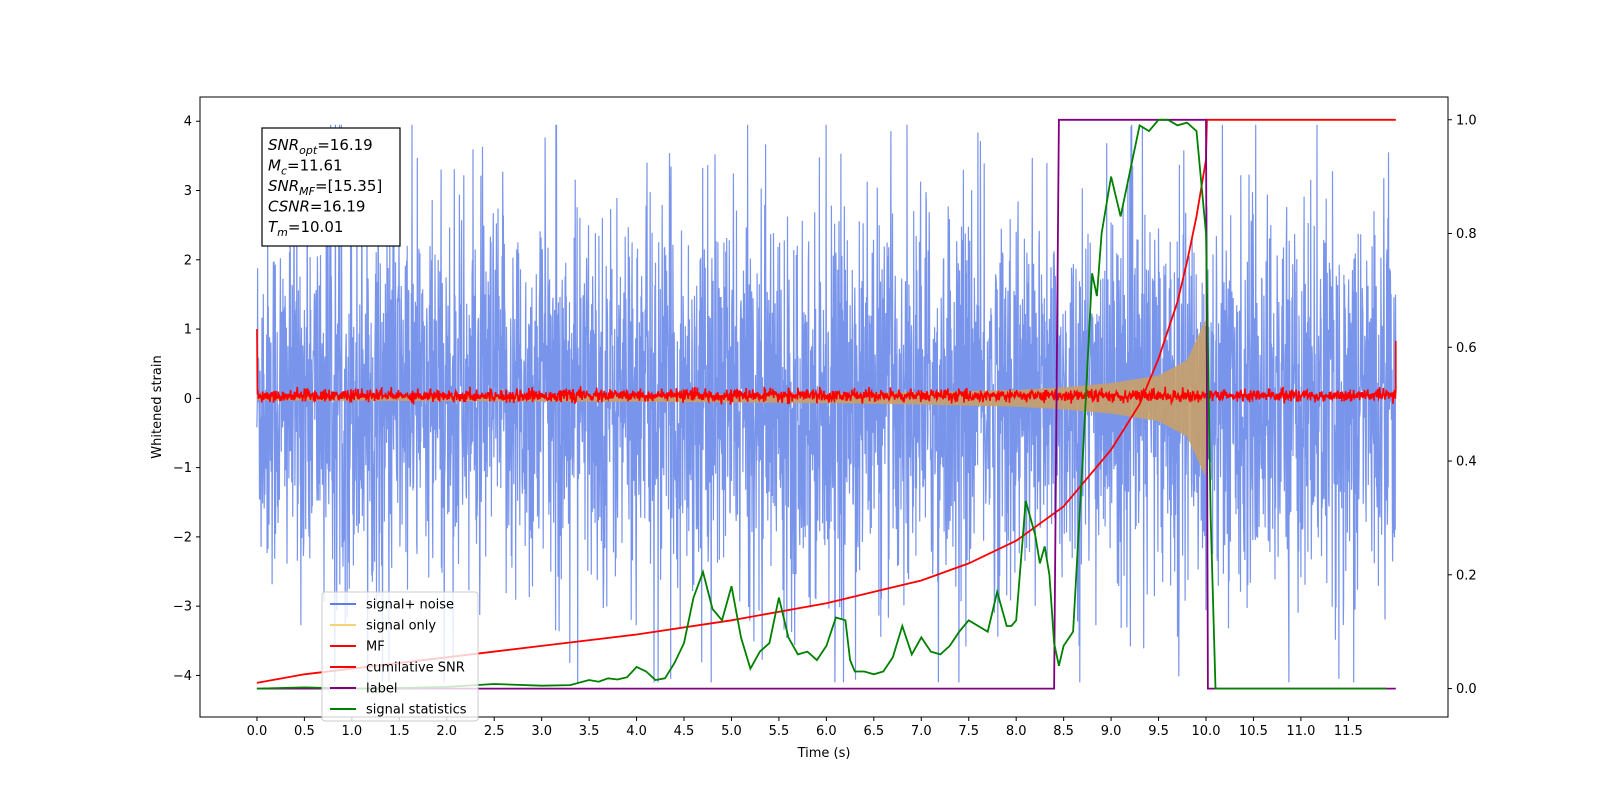  I want to click on x-tick-label: 3.5, so click(589, 731).